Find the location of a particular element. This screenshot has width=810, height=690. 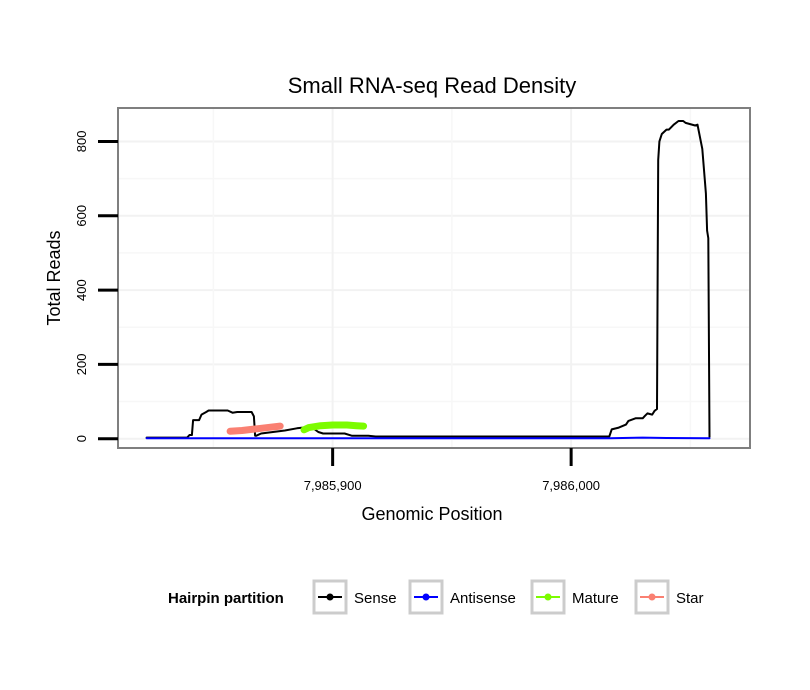

x-tick-label: 7,986,000 is located at coordinates (571, 485).